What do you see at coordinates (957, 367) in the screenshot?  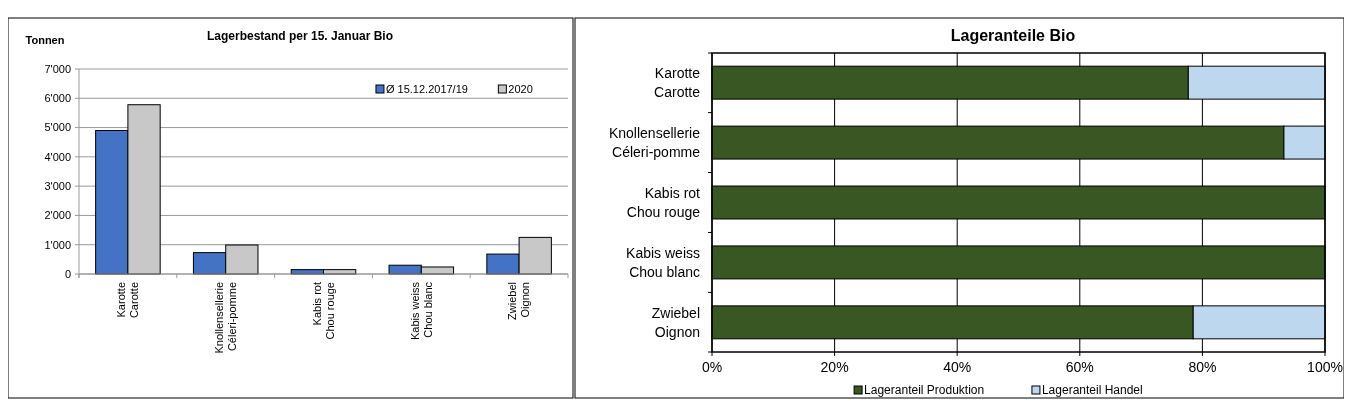 I see `x-tick-label: 40%` at bounding box center [957, 367].